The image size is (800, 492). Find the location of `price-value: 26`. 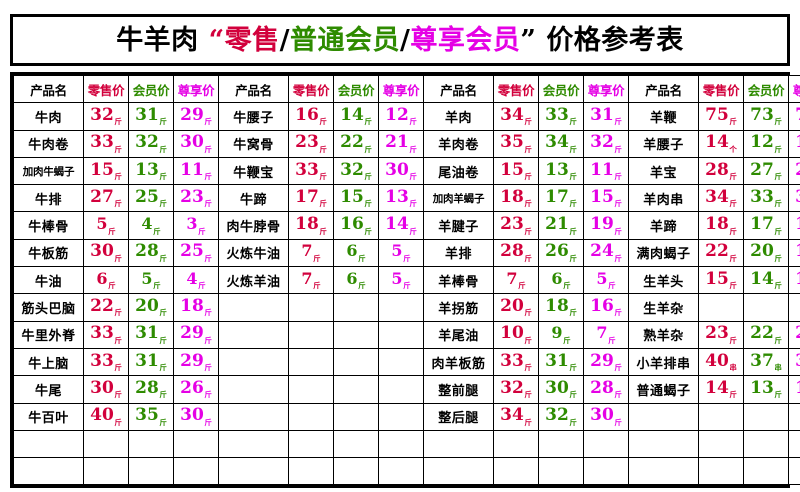

price-value: 26 is located at coordinates (557, 251).